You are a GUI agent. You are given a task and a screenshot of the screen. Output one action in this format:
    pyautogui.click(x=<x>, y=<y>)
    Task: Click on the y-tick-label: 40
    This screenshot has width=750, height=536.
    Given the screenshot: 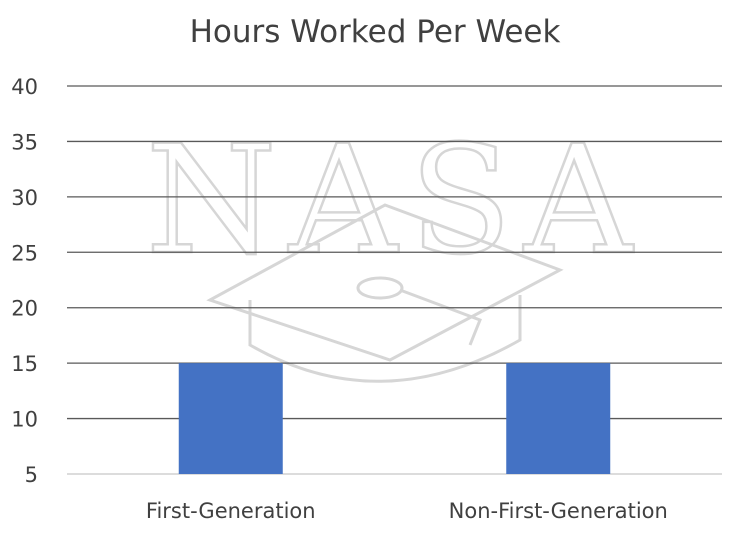 What is the action you would take?
    pyautogui.click(x=24, y=87)
    